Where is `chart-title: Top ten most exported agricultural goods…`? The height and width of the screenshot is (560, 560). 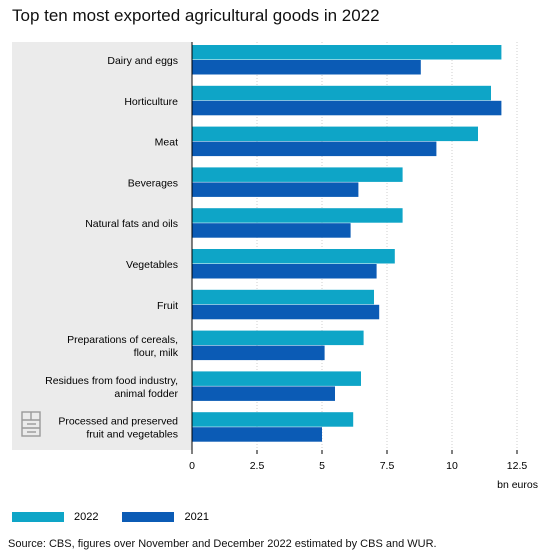 chart-title: Top ten most exported agricultural goods… is located at coordinates (196, 15).